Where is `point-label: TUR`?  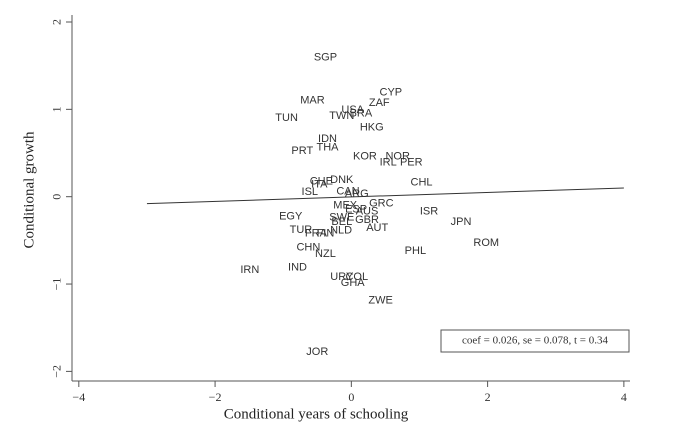
point-label: TUR is located at coordinates (301, 230).